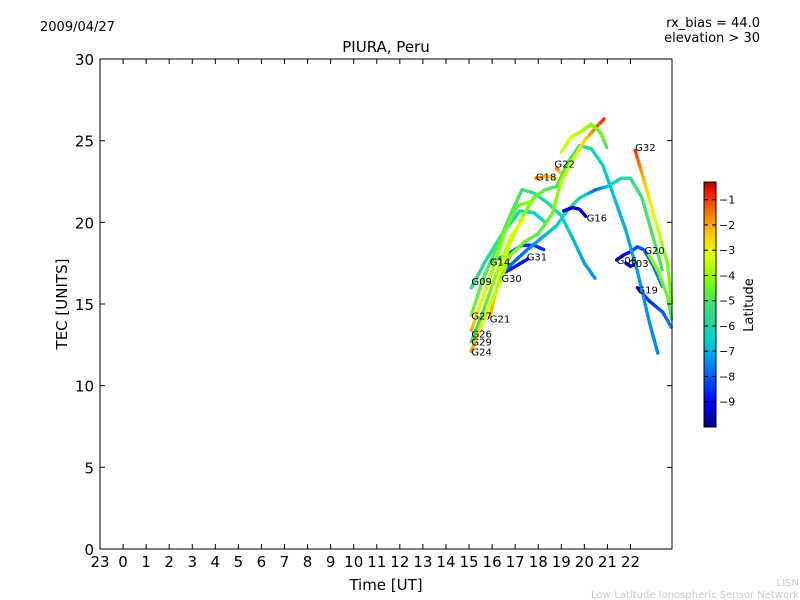 Image resolution: width=800 pixels, height=600 pixels. What do you see at coordinates (727, 402) in the screenshot?
I see `colorbar-tick-label: −9` at bounding box center [727, 402].